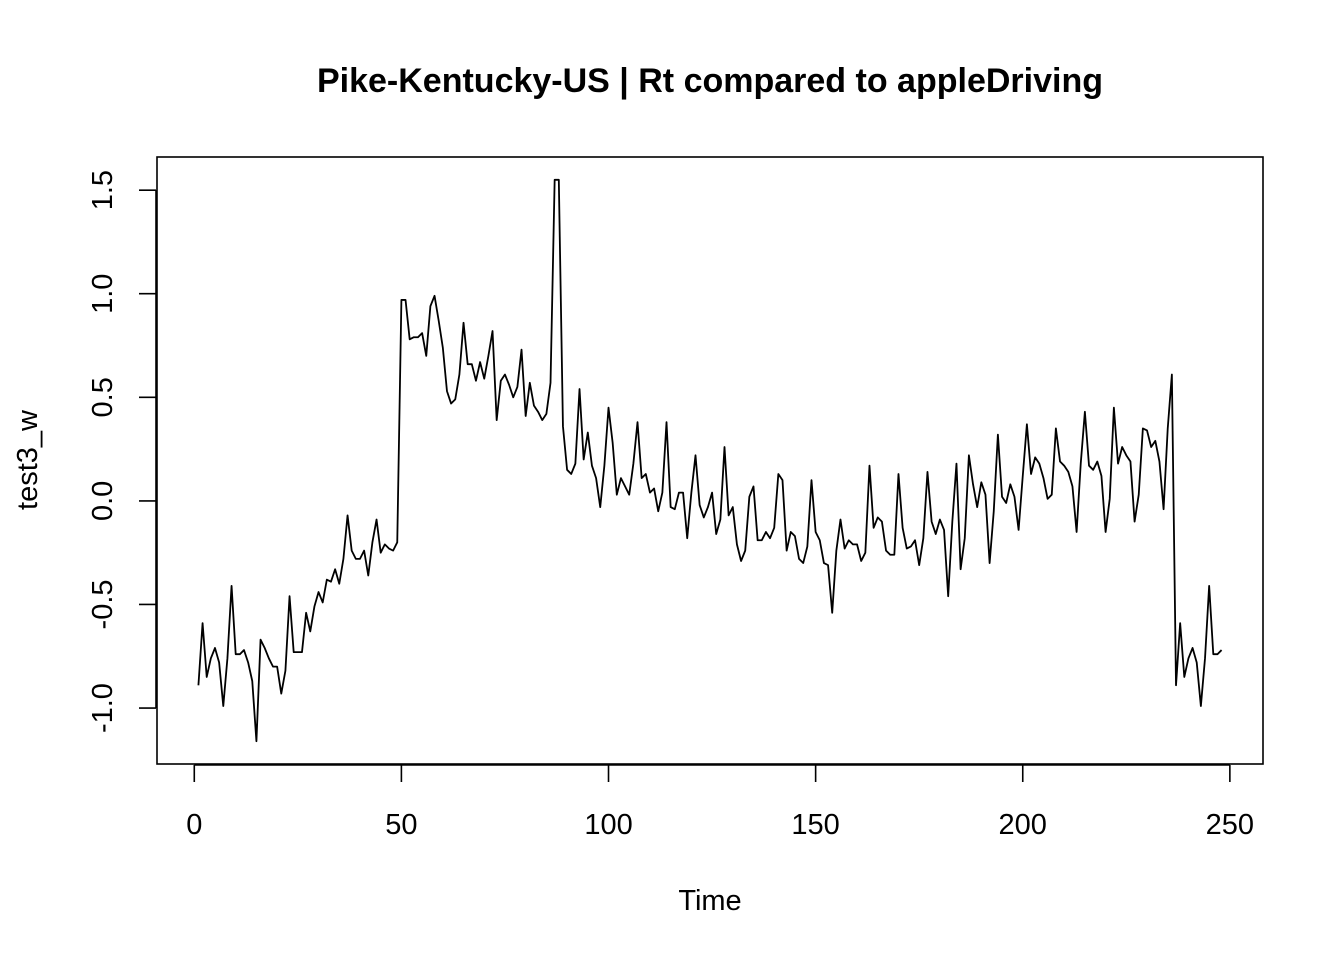 The height and width of the screenshot is (960, 1344). I want to click on x-tick-label: 250, so click(1230, 825).